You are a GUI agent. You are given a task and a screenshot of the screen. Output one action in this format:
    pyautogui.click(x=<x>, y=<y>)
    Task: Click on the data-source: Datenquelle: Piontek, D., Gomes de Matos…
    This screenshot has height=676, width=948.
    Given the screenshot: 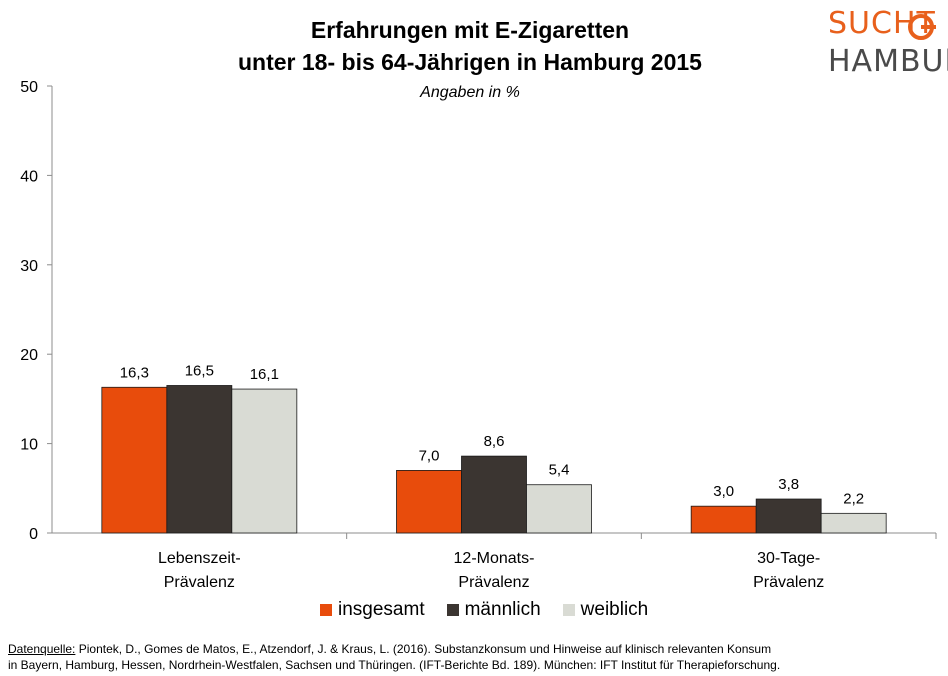 What is the action you would take?
    pyautogui.click(x=474, y=657)
    